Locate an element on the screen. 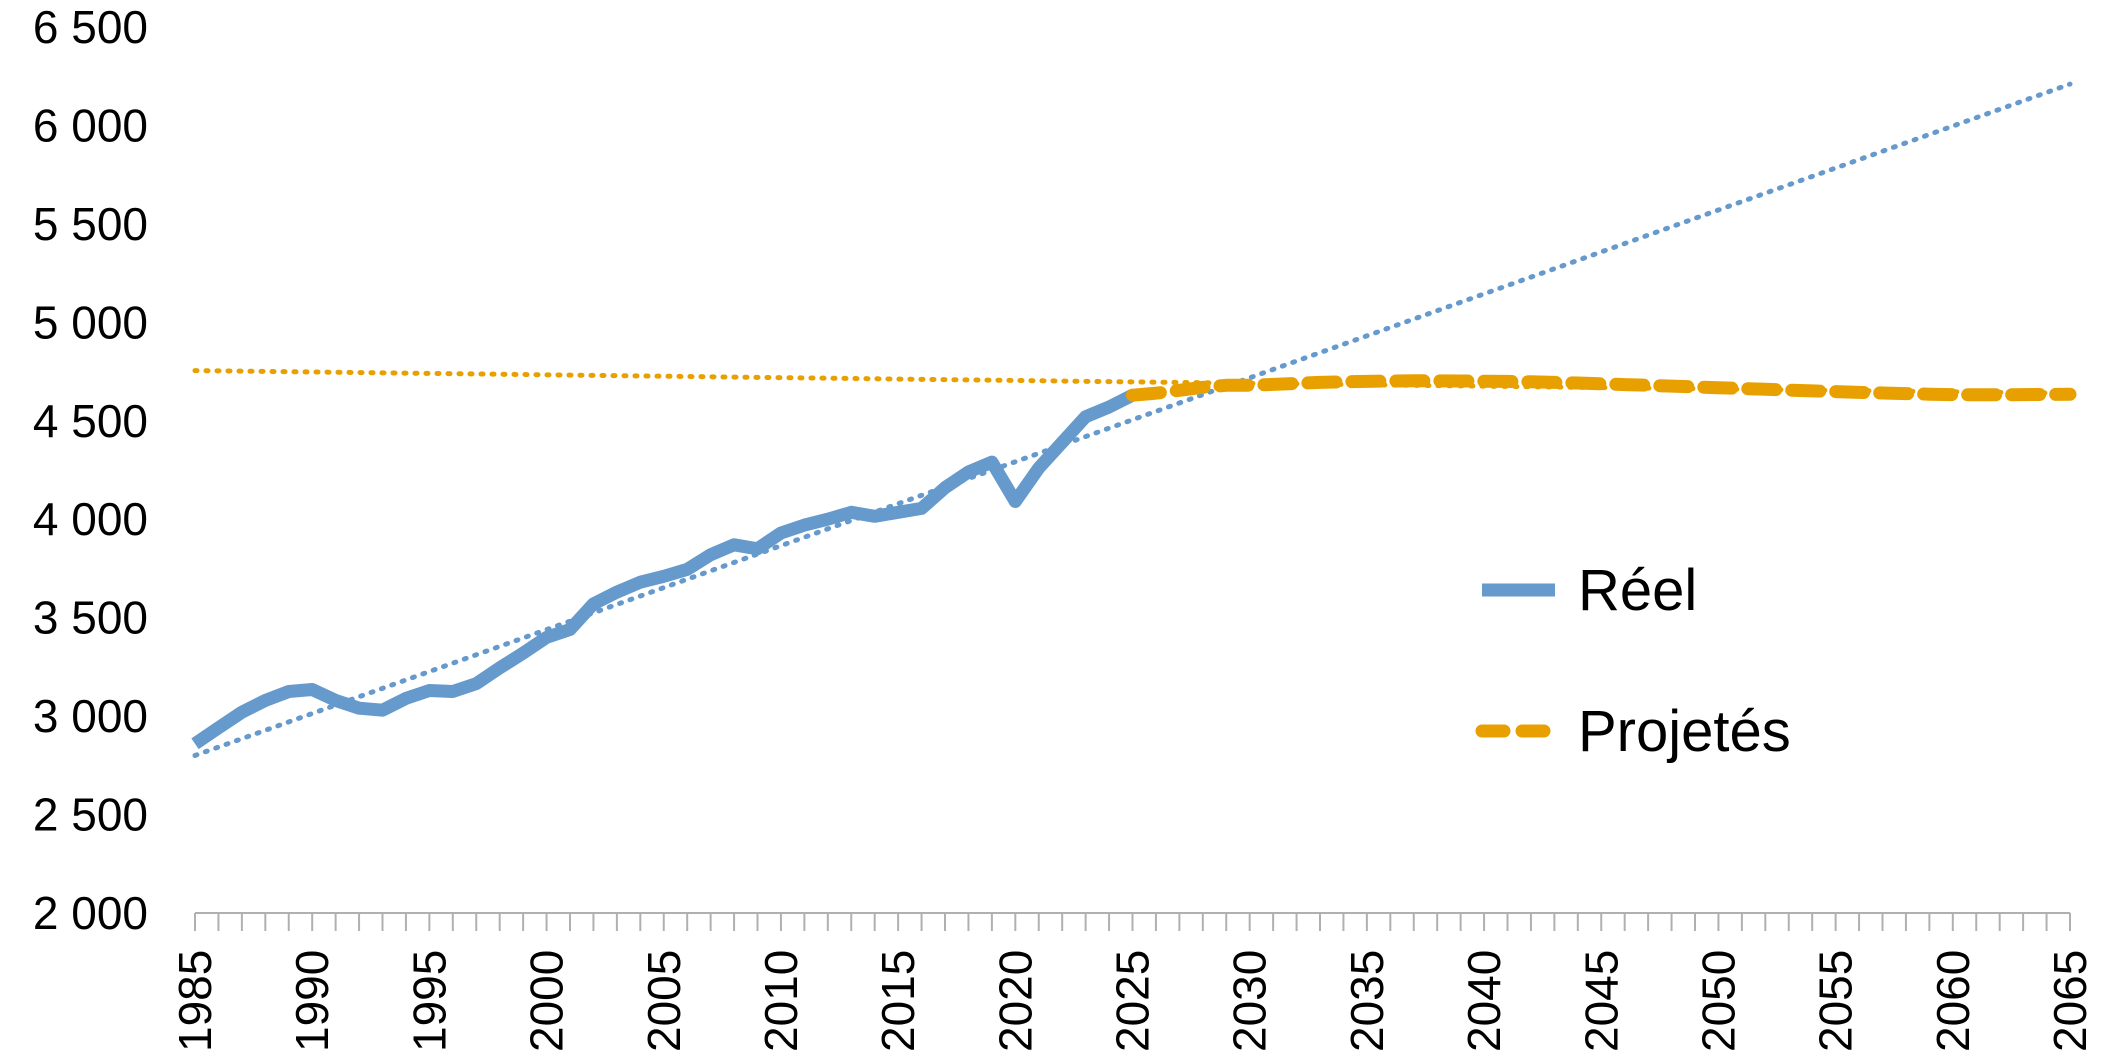  y-tick-label: 5 000 is located at coordinates (90, 322).